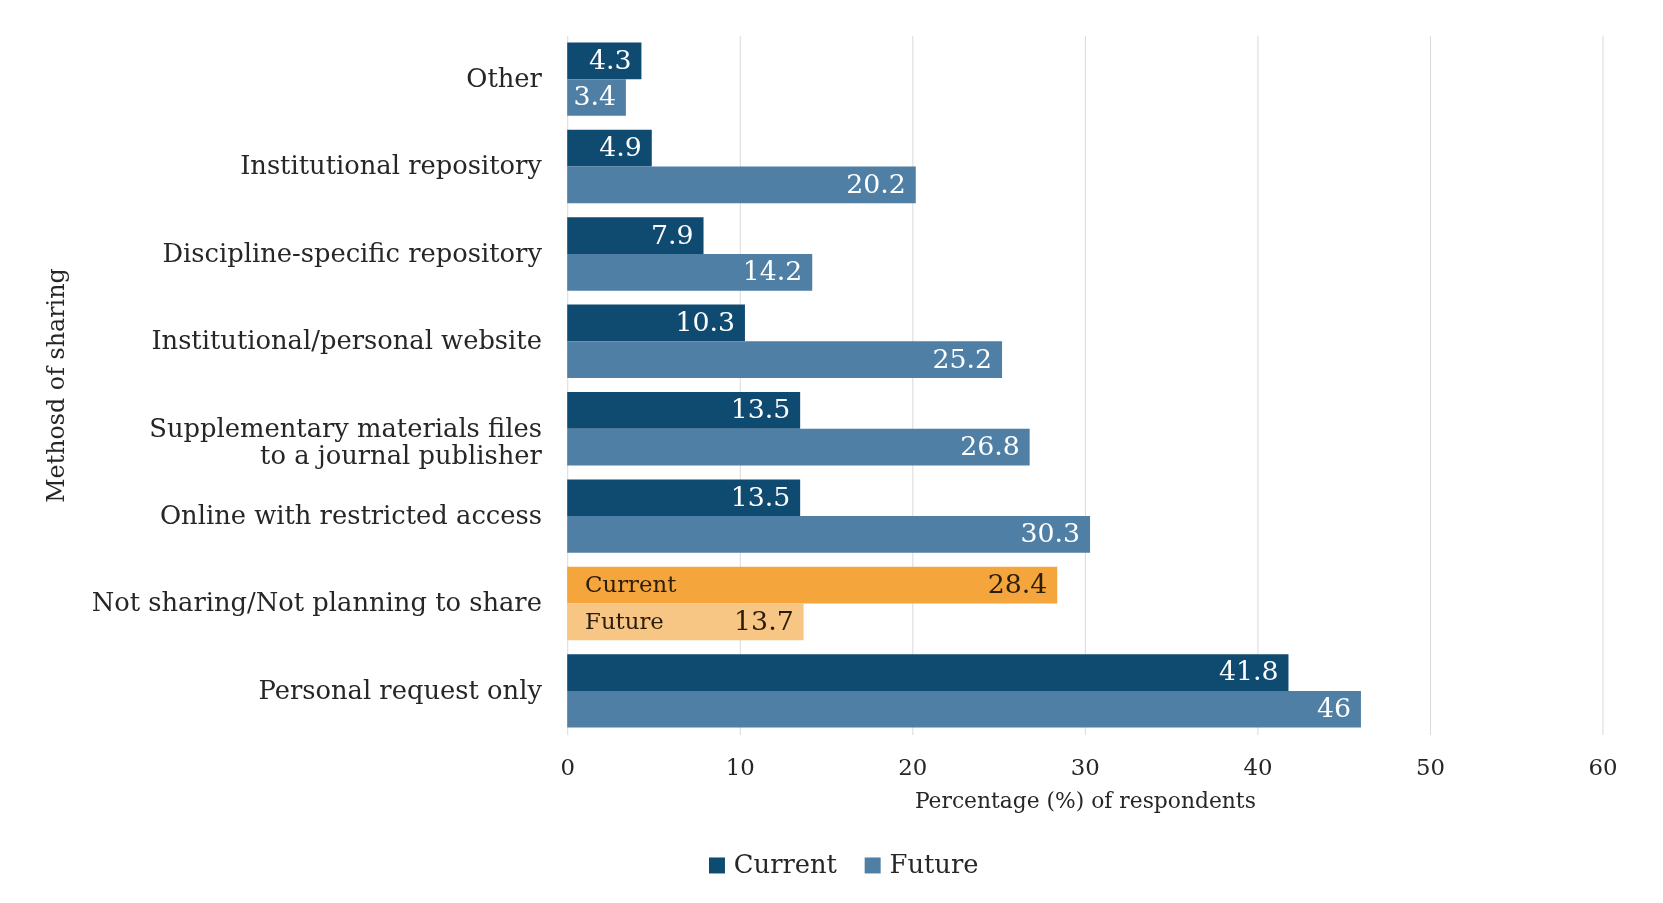 The height and width of the screenshot is (903, 1663). Describe the element at coordinates (740, 766) in the screenshot. I see `x-tick-label: 10` at that location.